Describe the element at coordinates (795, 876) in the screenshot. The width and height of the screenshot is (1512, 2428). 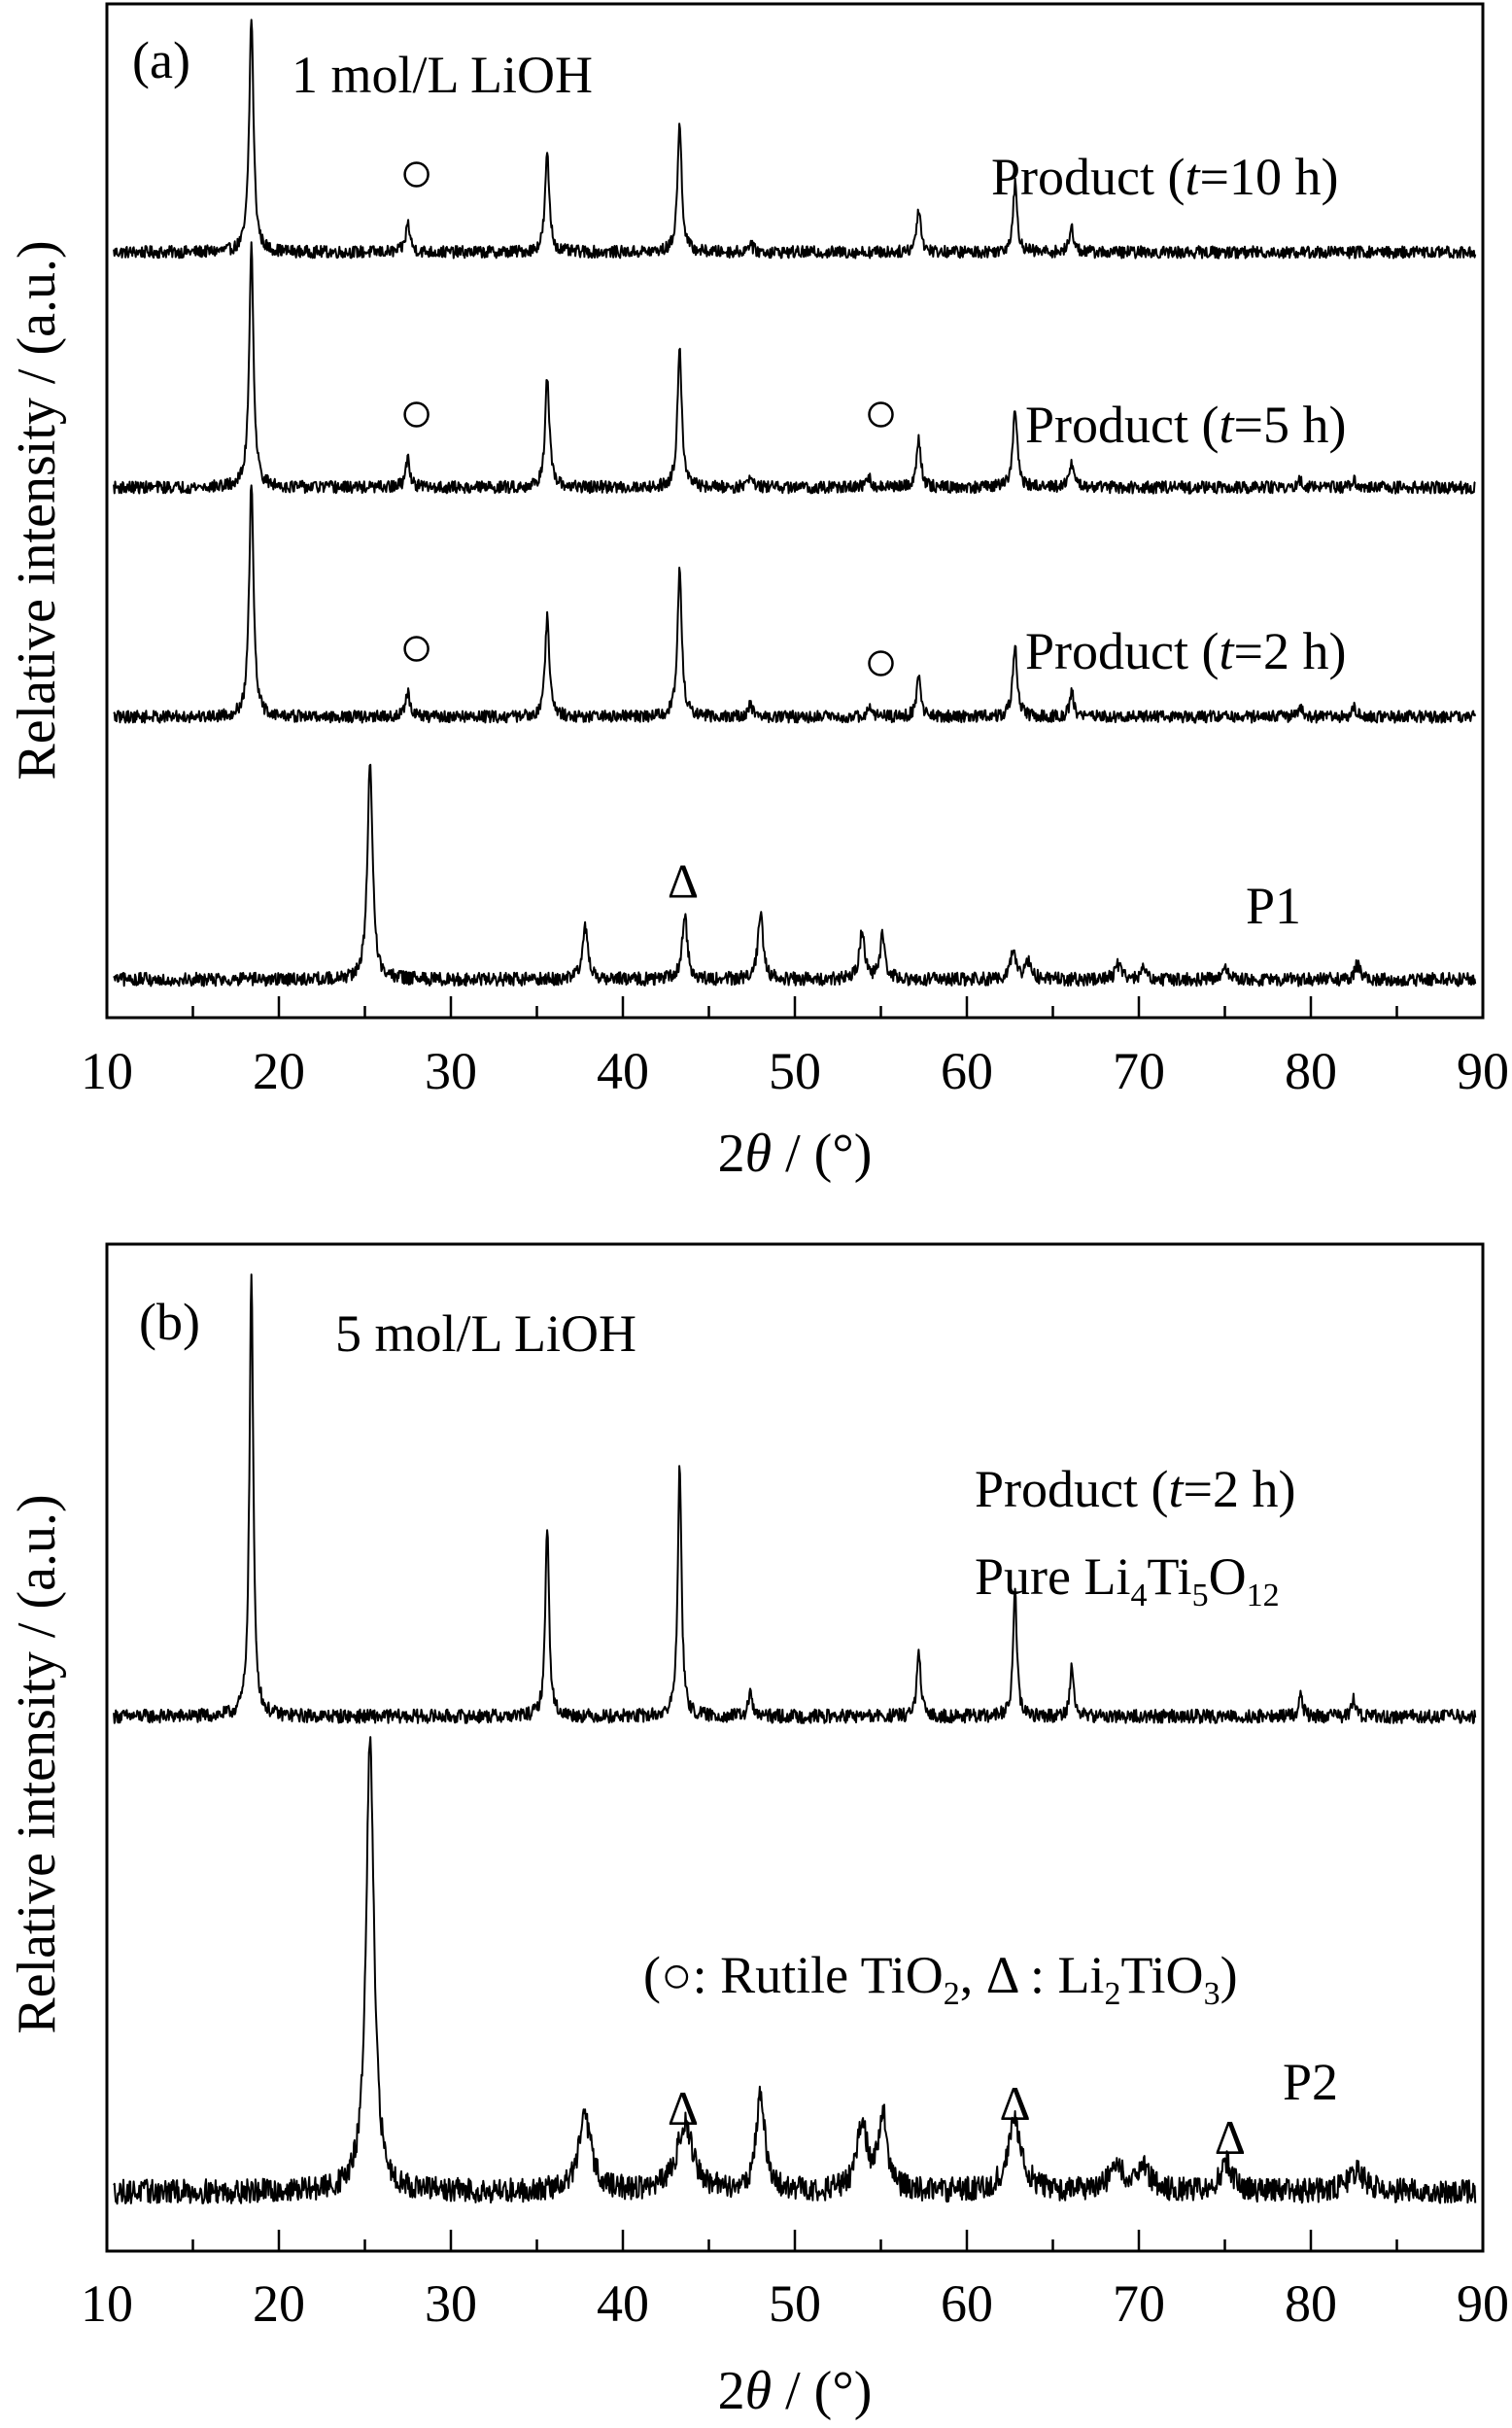
I see `series-a4-trace` at that location.